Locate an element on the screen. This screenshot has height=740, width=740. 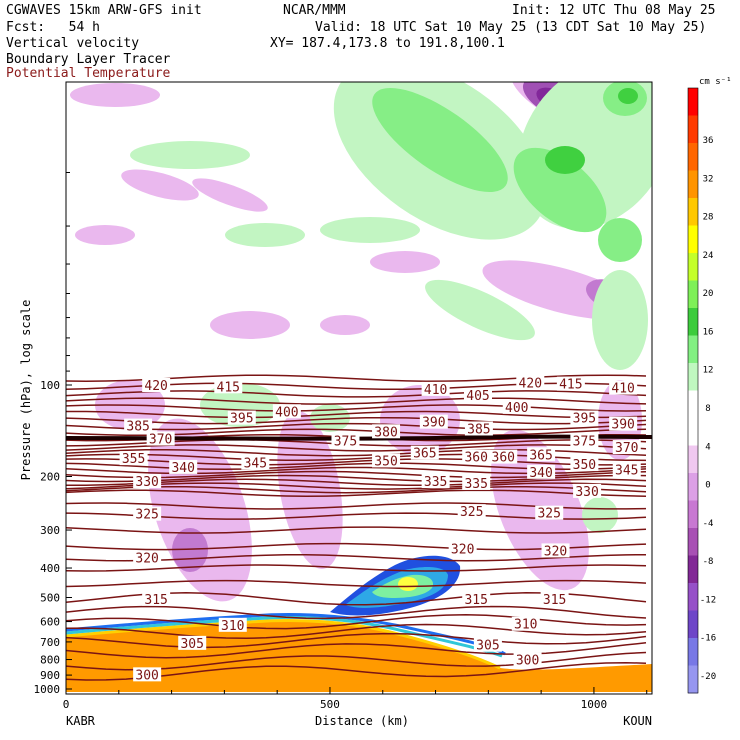
theta-label: 345 is located at coordinates (255, 464).